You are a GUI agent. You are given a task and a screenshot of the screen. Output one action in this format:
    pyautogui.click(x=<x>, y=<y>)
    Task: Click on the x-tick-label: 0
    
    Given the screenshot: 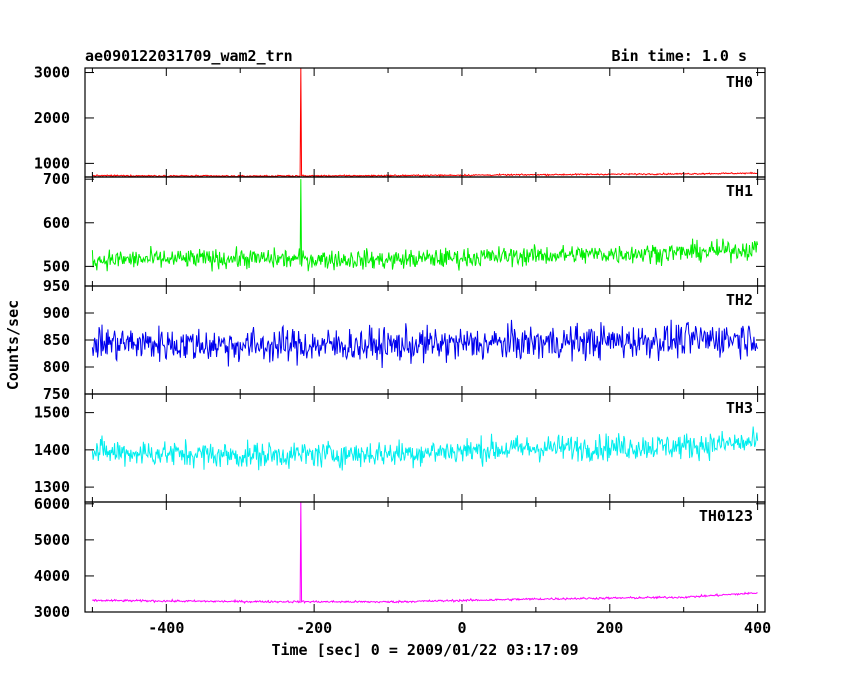 What is the action you would take?
    pyautogui.click(x=461, y=628)
    